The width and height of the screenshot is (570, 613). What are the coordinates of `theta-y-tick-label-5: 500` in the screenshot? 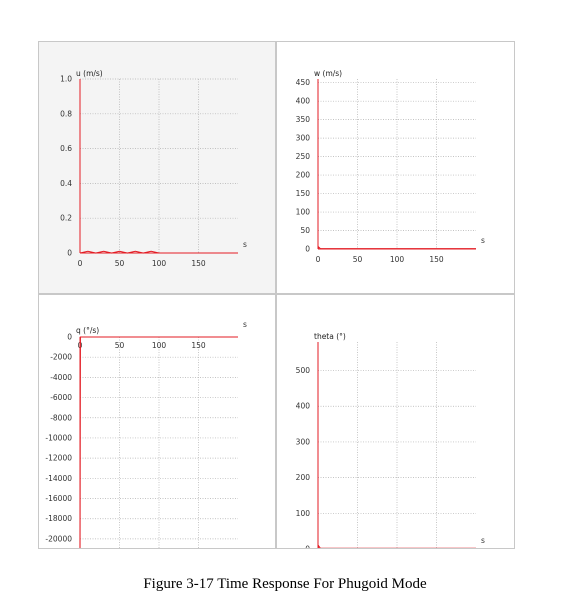 It's located at (303, 370).